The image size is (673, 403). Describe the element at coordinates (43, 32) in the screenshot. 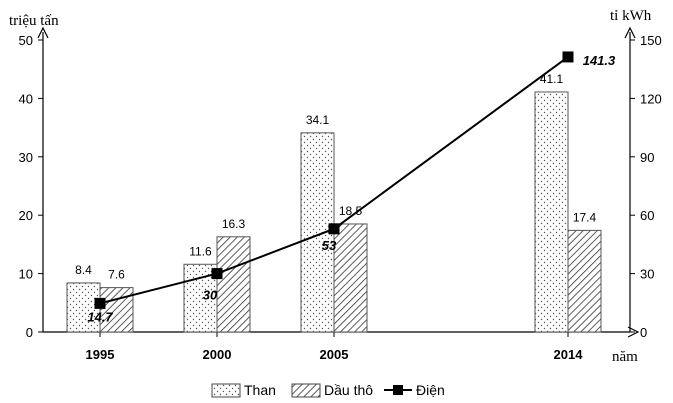

I see `left-axis-arrow` at that location.